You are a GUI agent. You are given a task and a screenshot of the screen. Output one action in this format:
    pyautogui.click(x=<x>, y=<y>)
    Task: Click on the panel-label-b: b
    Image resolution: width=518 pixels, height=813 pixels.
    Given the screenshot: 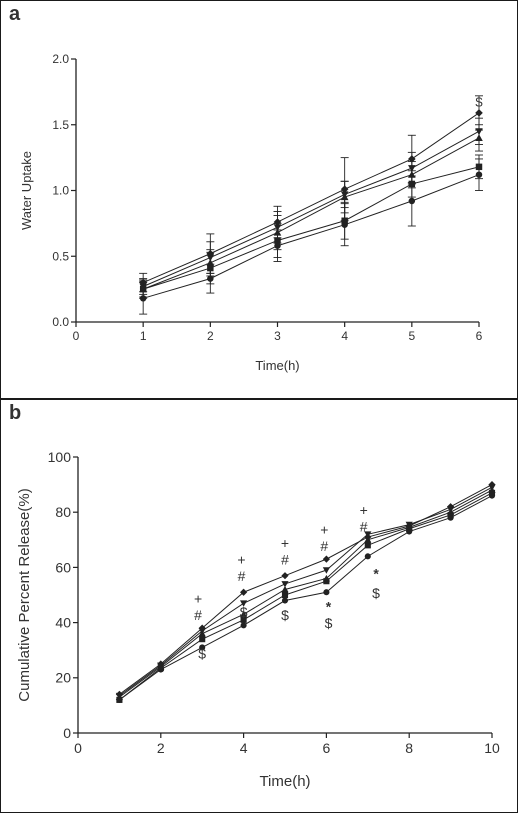 What is the action you would take?
    pyautogui.click(x=15, y=413)
    